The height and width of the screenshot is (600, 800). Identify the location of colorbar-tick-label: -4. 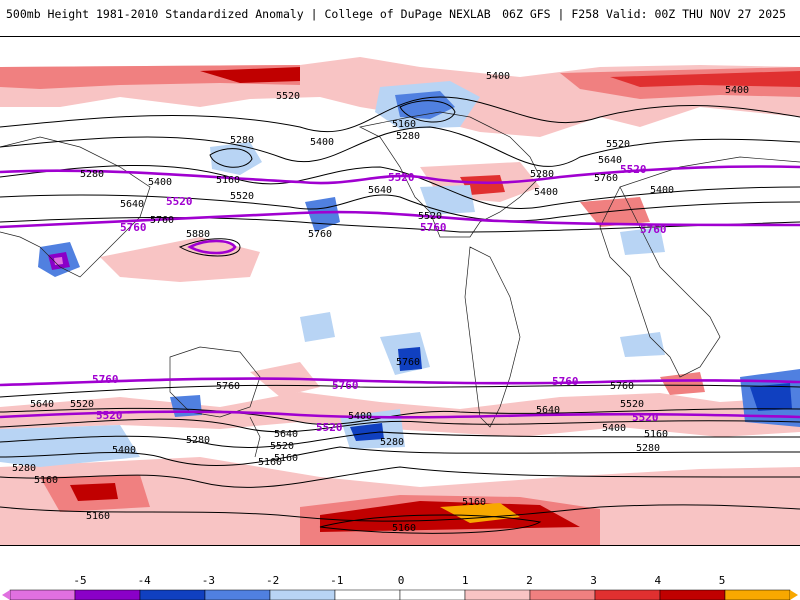
(144, 580).